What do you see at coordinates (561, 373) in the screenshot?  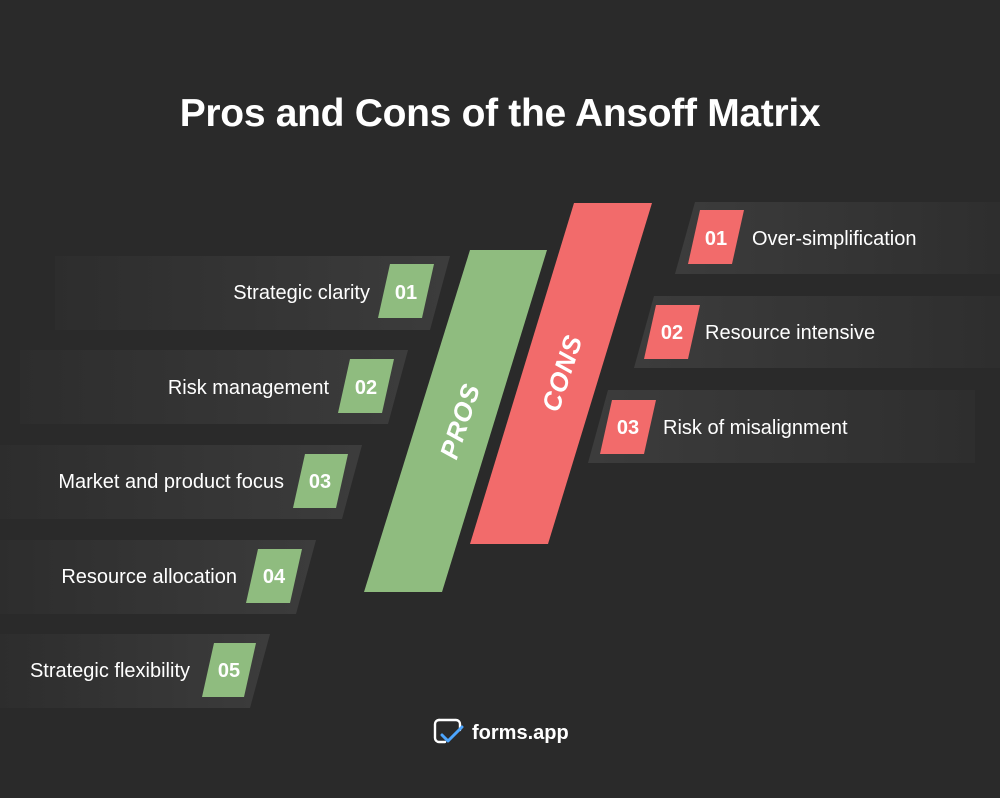 I see `cons-bar` at bounding box center [561, 373].